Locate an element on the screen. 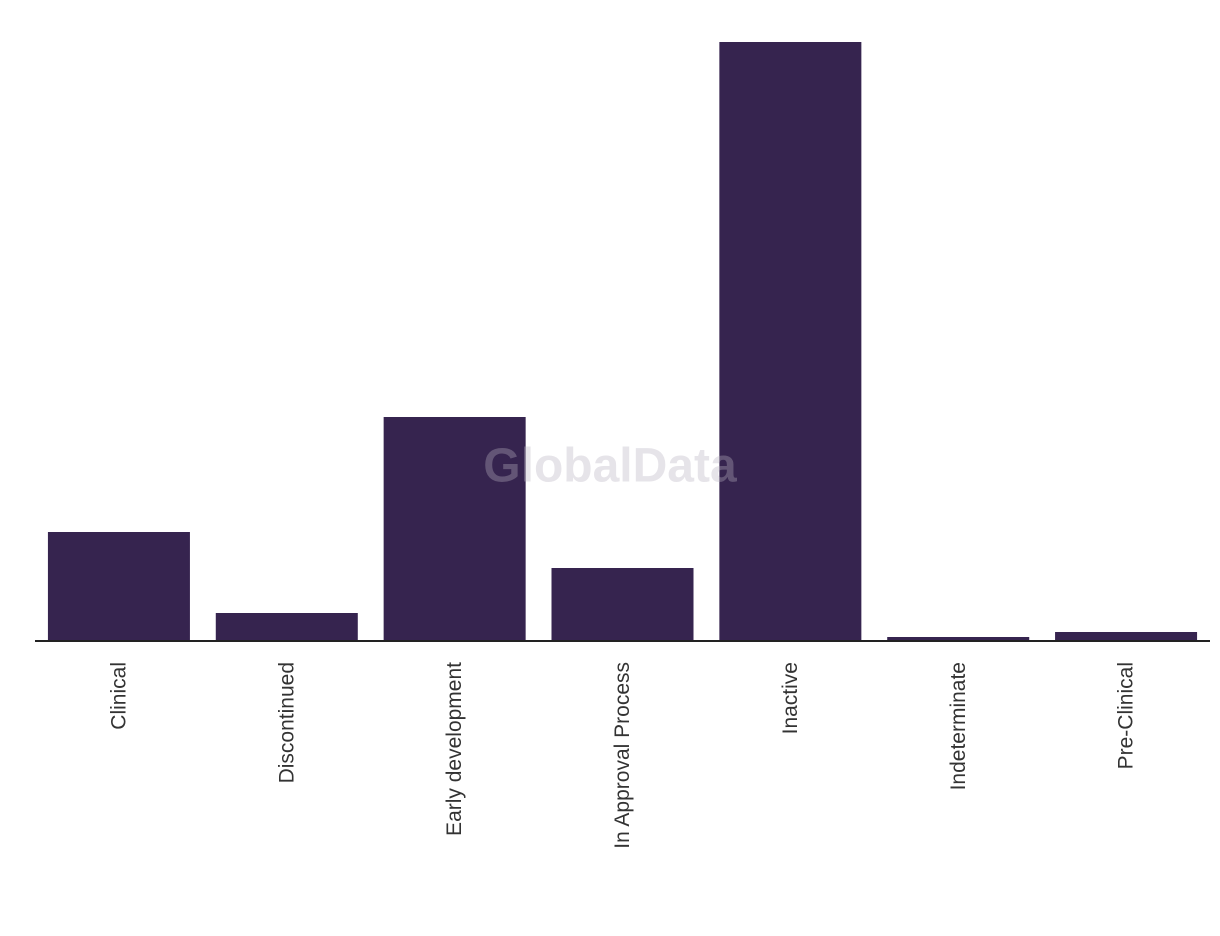 Image resolution: width=1220 pixels, height=936 pixels. x-tick-label: Discontinued is located at coordinates (286, 722).